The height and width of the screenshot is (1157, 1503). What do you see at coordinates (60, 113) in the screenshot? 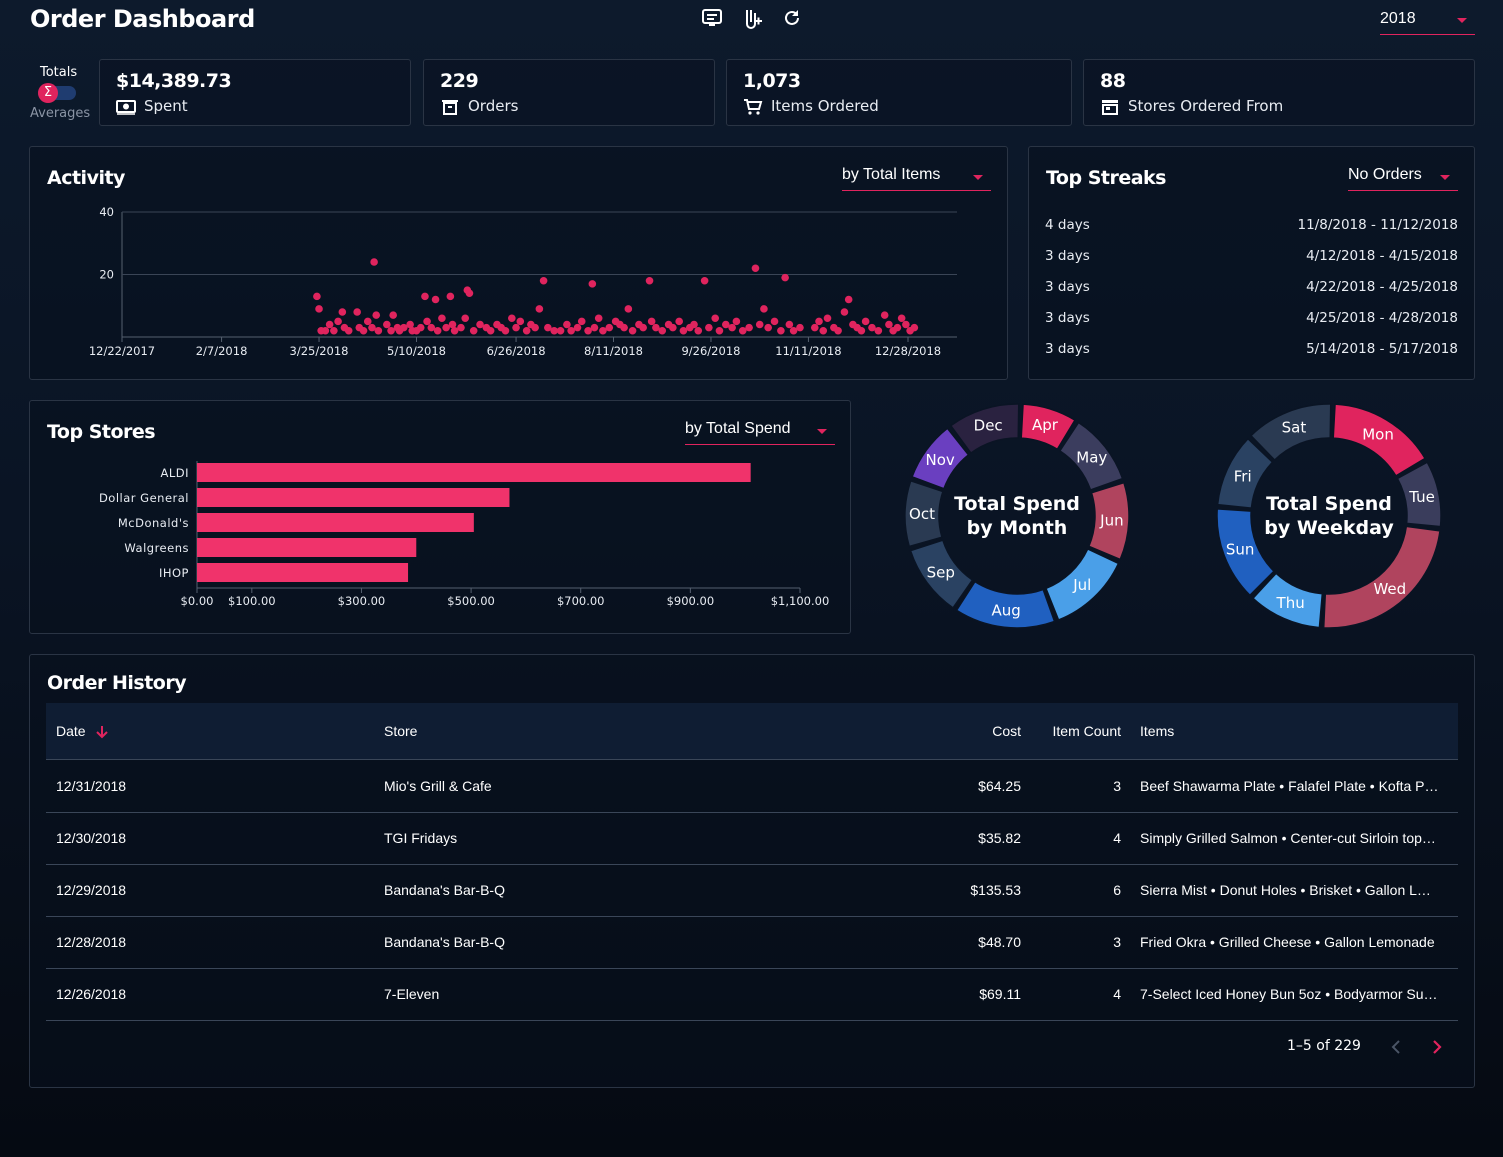
I see `averages-label: Averages` at bounding box center [60, 113].